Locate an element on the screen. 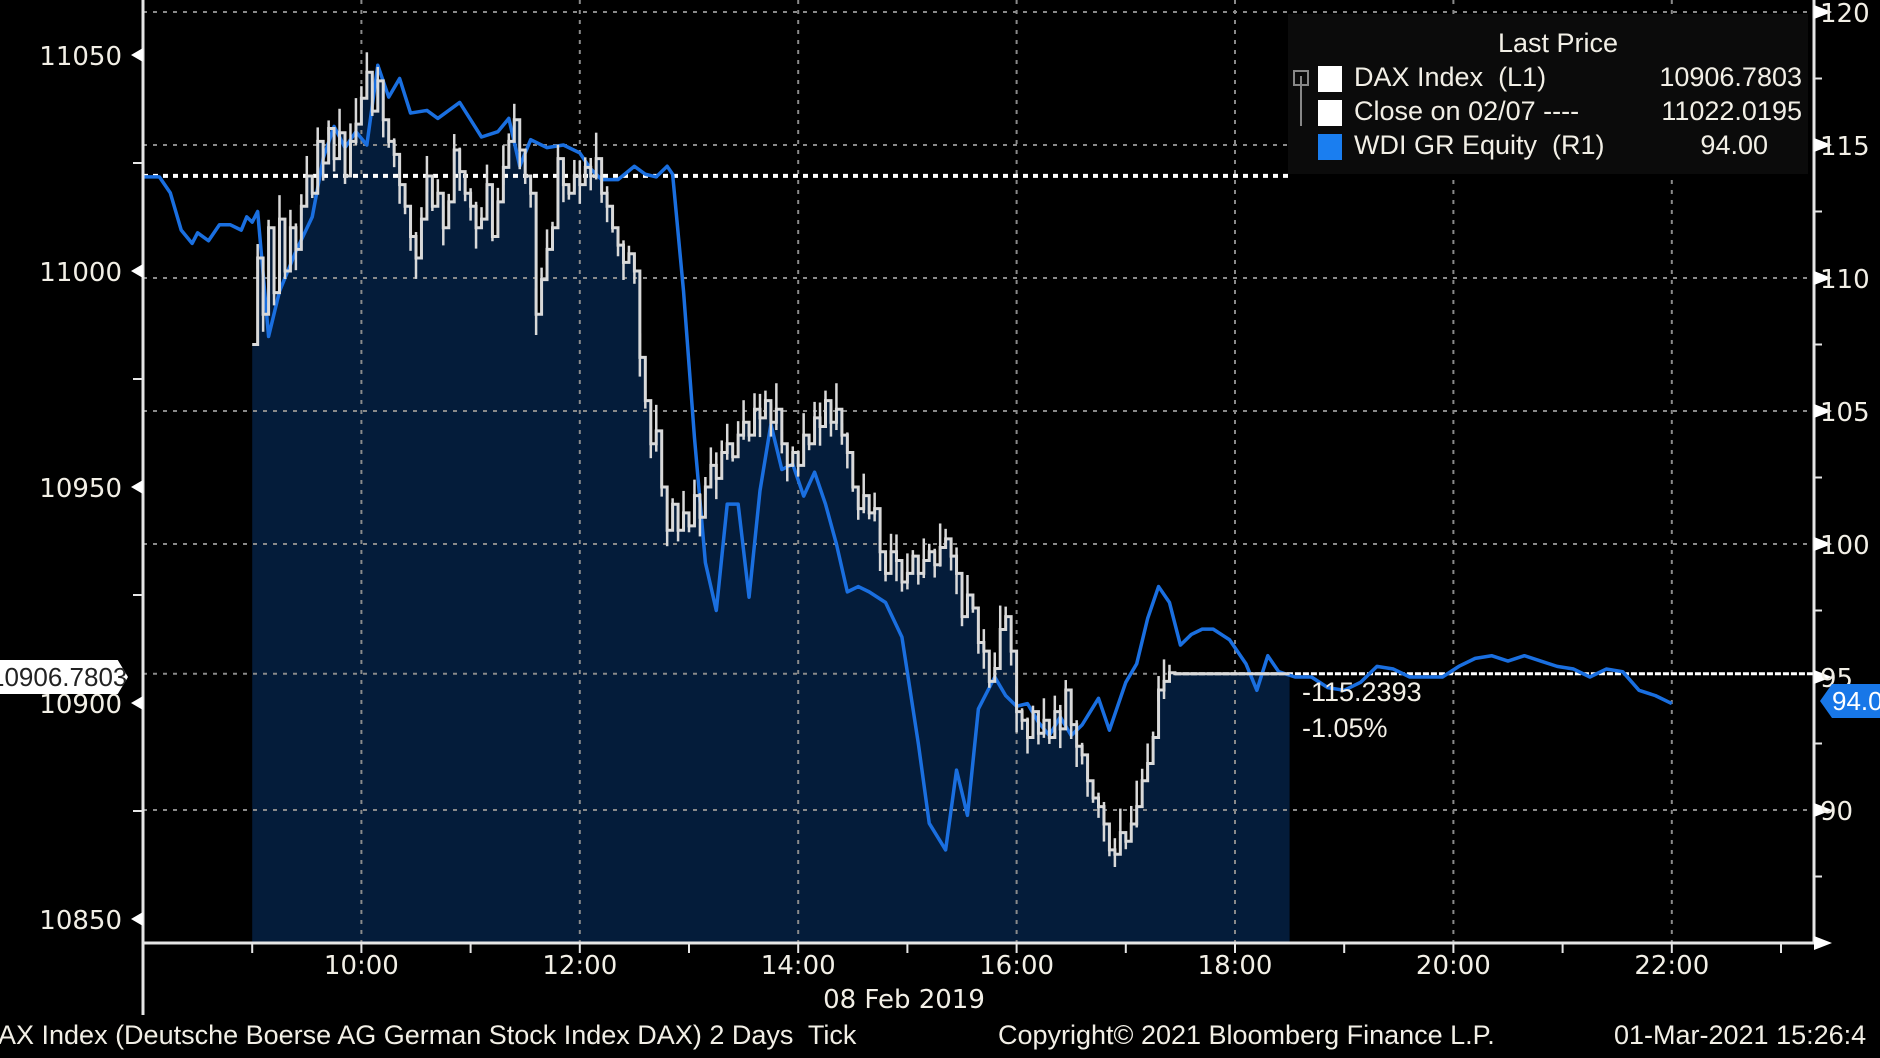  wdi-swatch-icon is located at coordinates (1330, 147).